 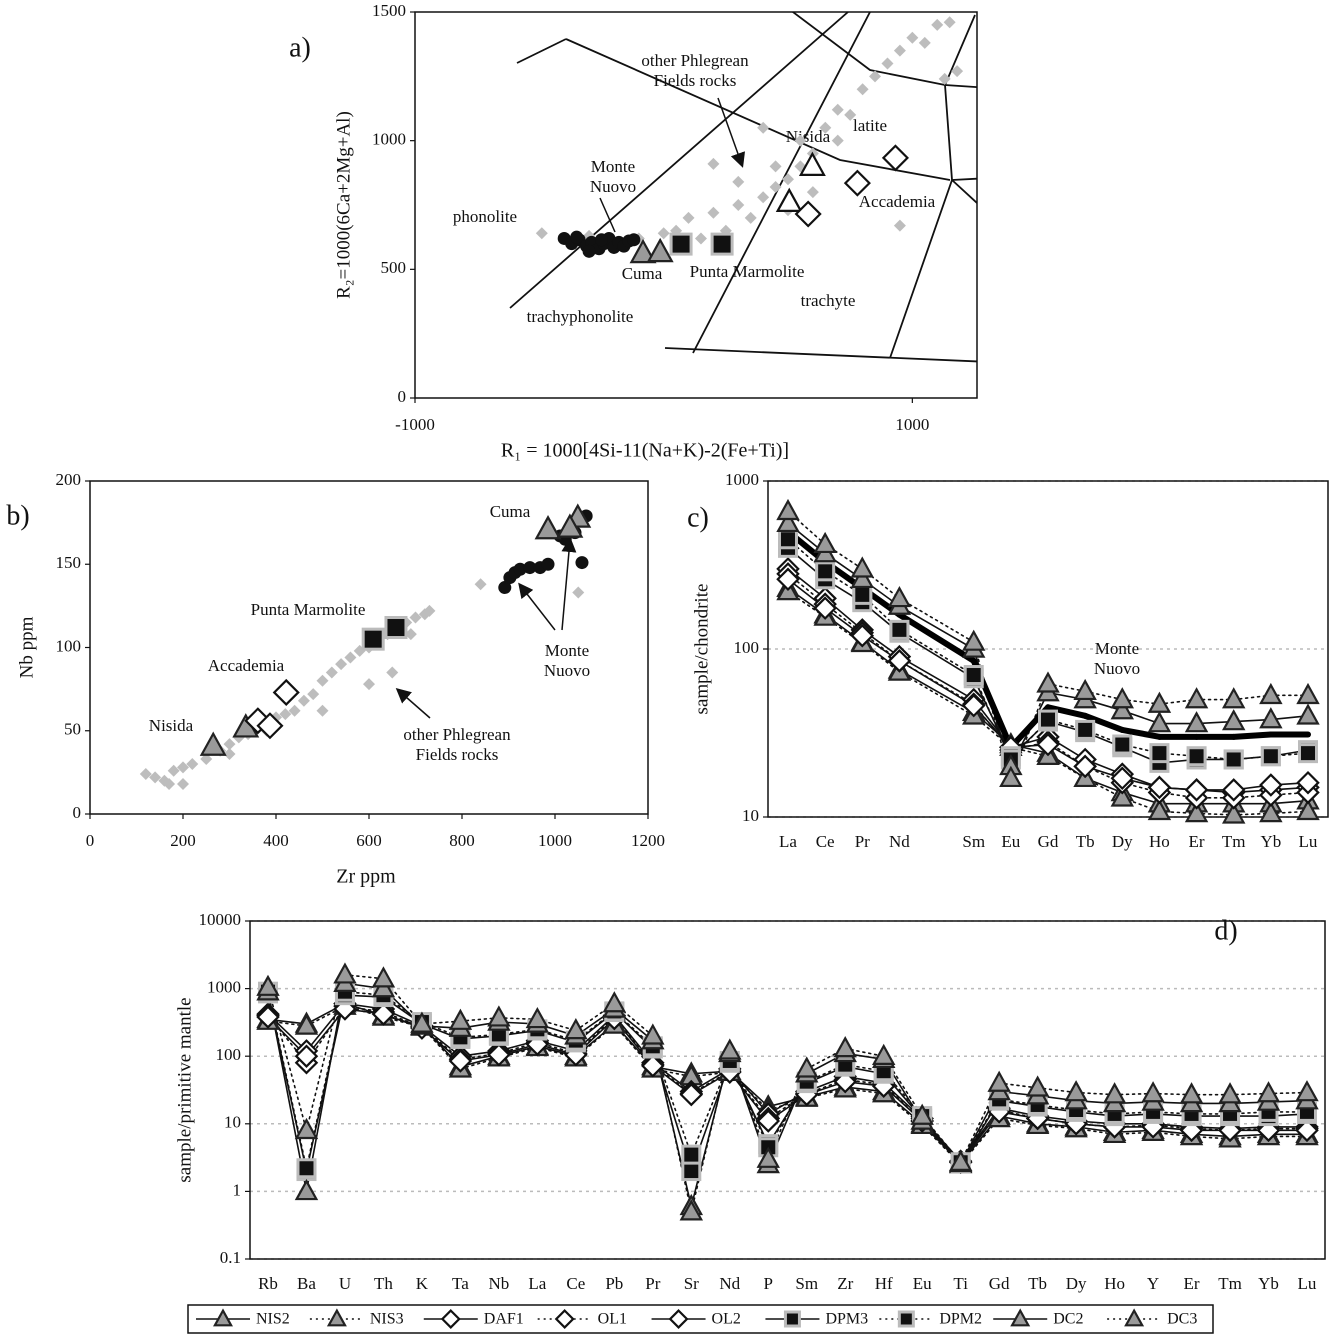 I want to click on y-axis-label: sample/primitive mantle, so click(x=184, y=1089).